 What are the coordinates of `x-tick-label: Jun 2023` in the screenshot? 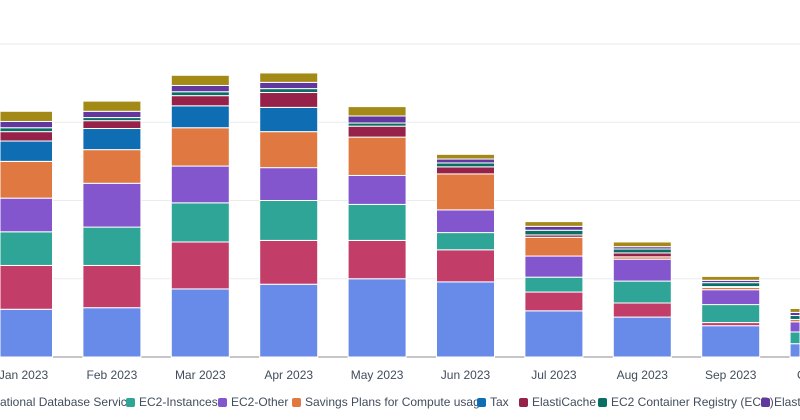 It's located at (466, 375).